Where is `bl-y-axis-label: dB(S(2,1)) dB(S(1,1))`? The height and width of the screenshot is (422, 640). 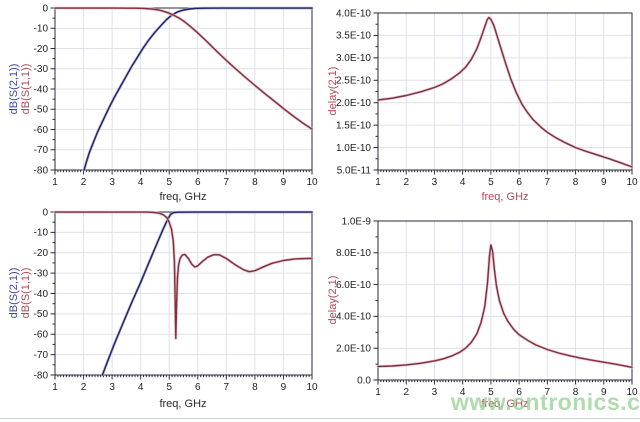
bl-y-axis-label: dB(S(2,1)) dB(S(1,1)) is located at coordinates (20, 293).